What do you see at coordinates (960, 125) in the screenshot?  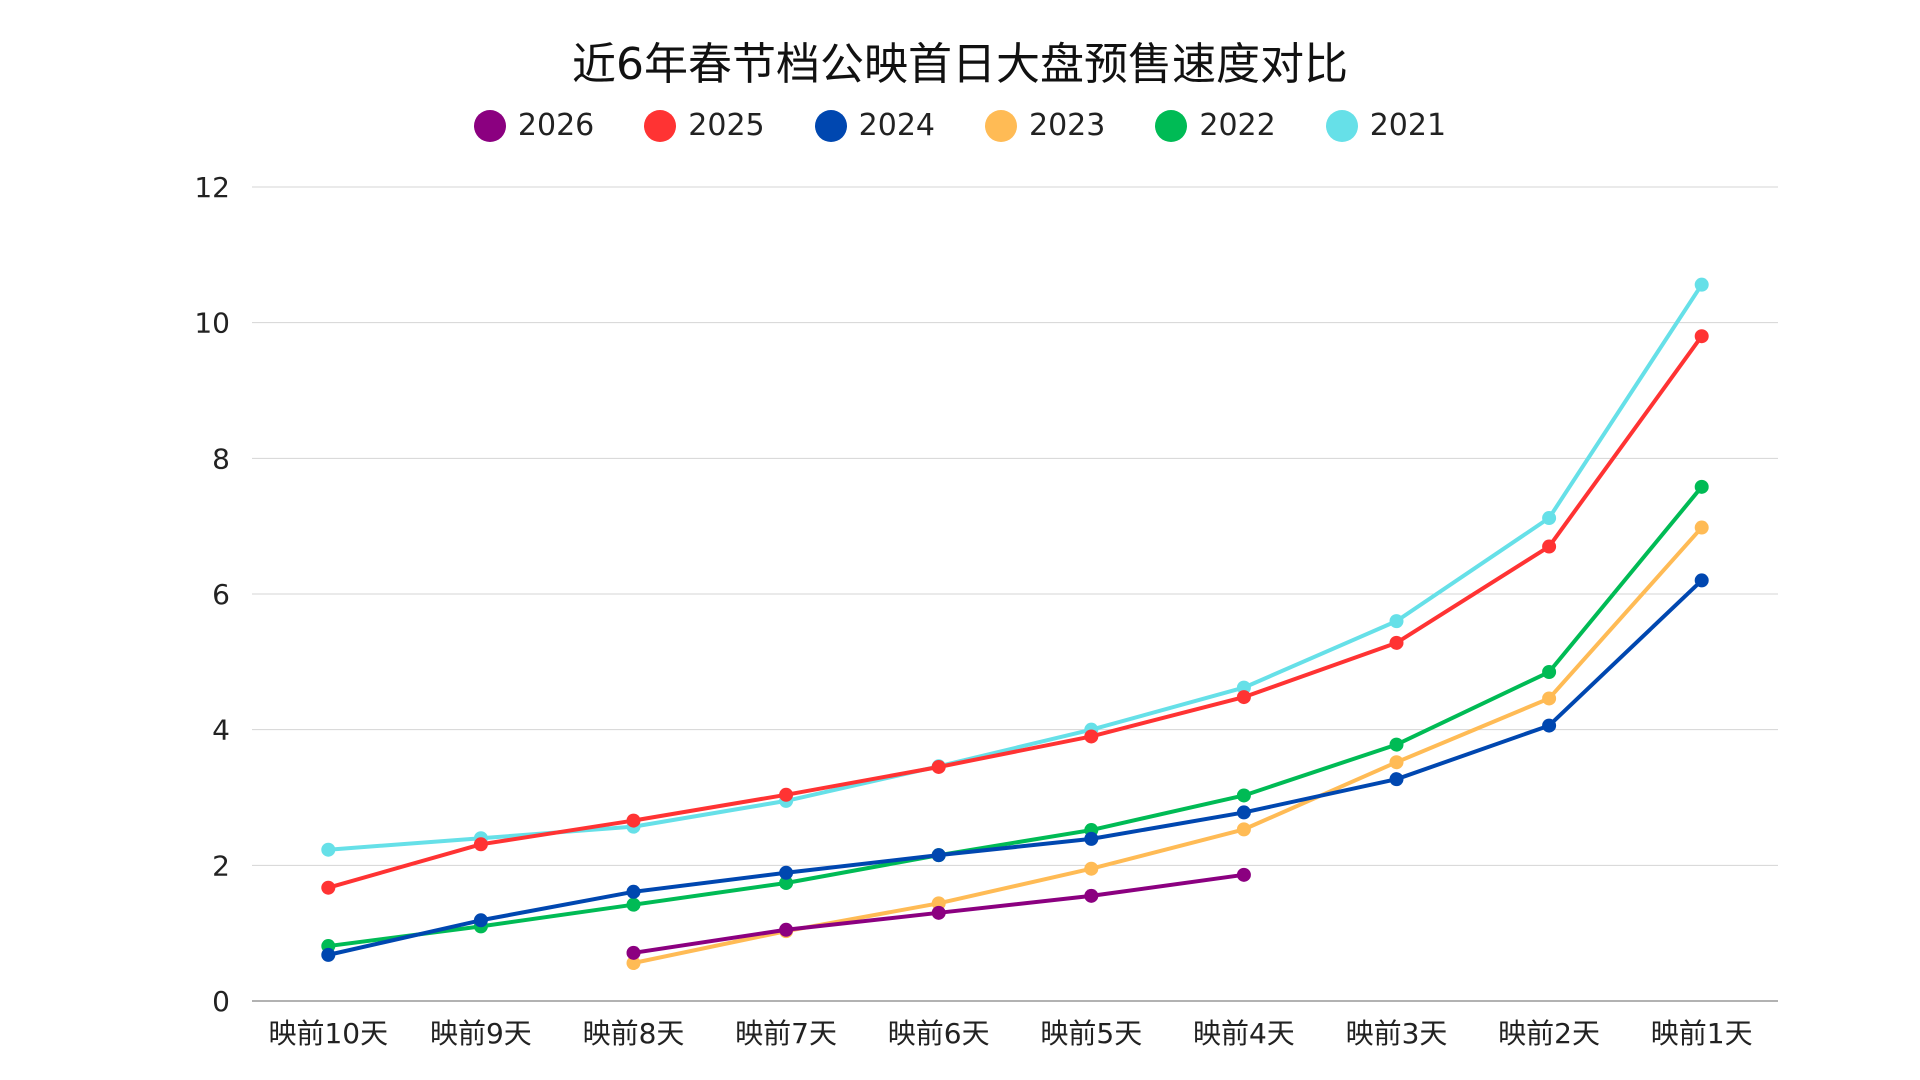 I see `legend: 2026 2025 2024 2023 2022 2021` at bounding box center [960, 125].